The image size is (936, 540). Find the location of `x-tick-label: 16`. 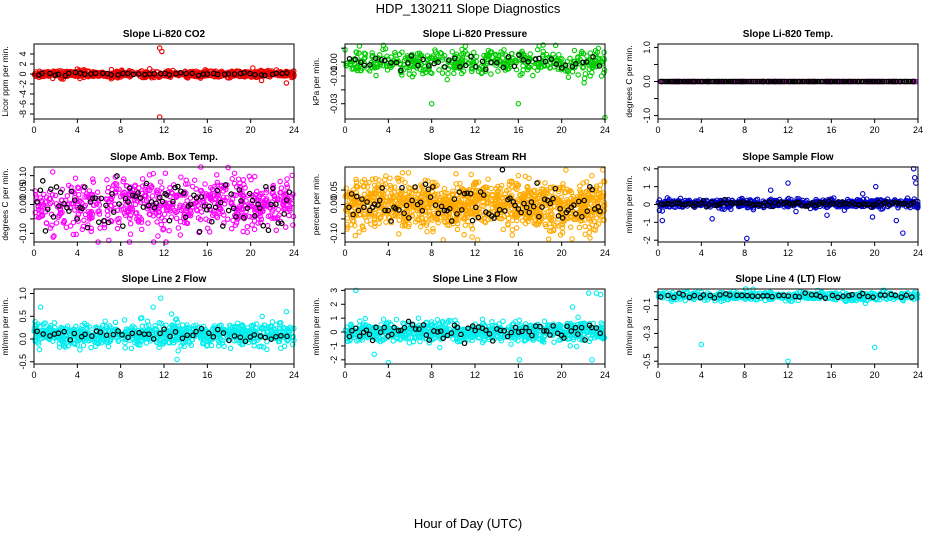

x-tick-label: 16 is located at coordinates (518, 130).